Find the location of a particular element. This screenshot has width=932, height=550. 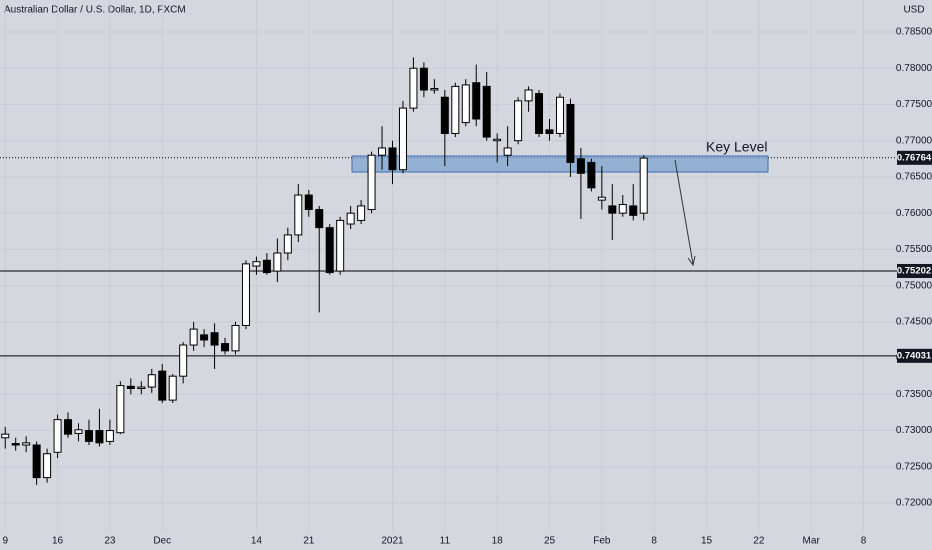

y-tick-label: 0.73500 is located at coordinates (914, 394).